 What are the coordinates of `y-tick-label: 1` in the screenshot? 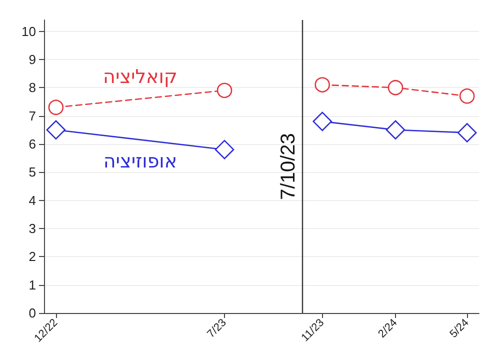 It's located at (32, 284).